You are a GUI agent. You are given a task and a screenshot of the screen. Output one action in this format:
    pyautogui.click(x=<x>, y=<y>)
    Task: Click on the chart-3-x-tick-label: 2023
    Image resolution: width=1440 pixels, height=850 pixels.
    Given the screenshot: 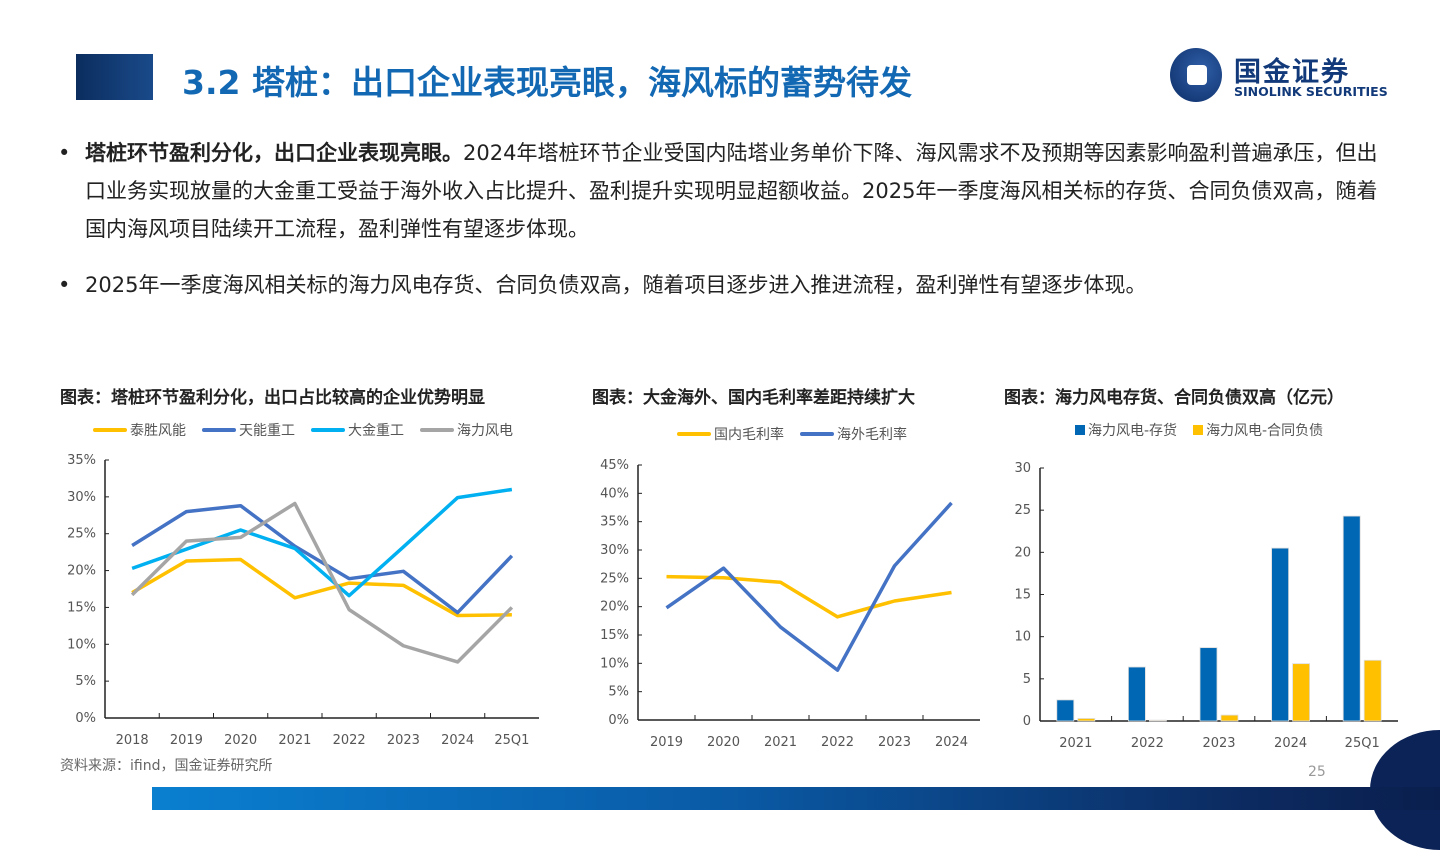 What is the action you would take?
    pyautogui.click(x=1218, y=743)
    